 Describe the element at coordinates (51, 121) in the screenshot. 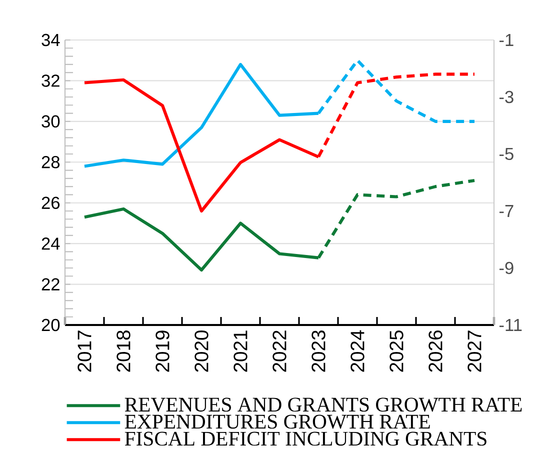

I see `y-tick-label: 30` at that location.